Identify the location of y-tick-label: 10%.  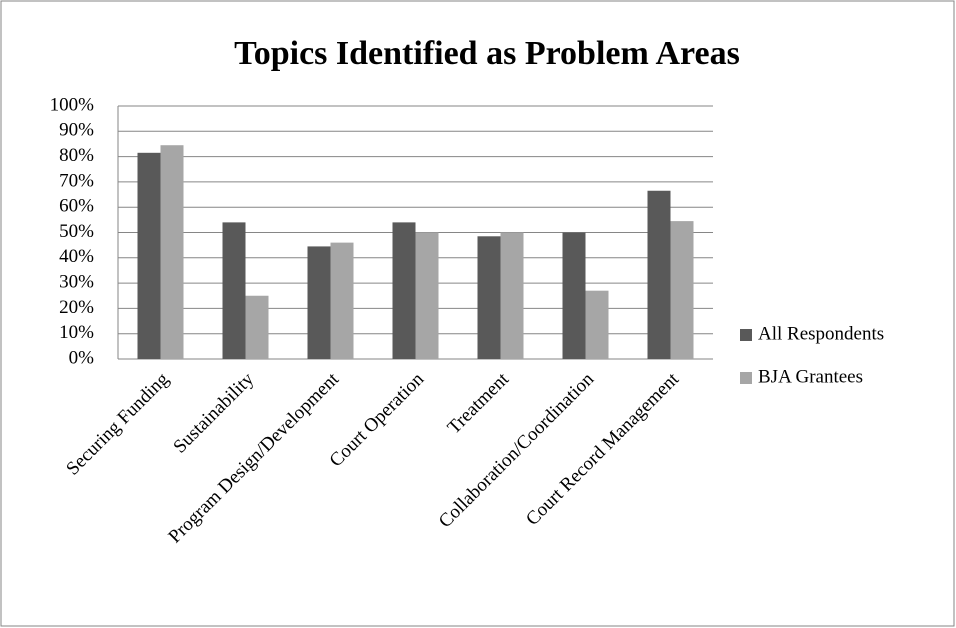
(76, 332).